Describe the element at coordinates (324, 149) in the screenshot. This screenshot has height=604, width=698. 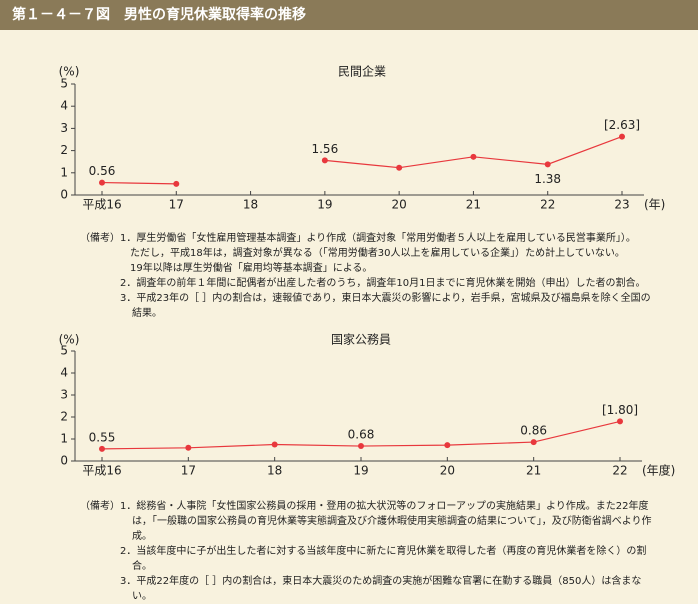
I see `data-label: 1.56` at that location.